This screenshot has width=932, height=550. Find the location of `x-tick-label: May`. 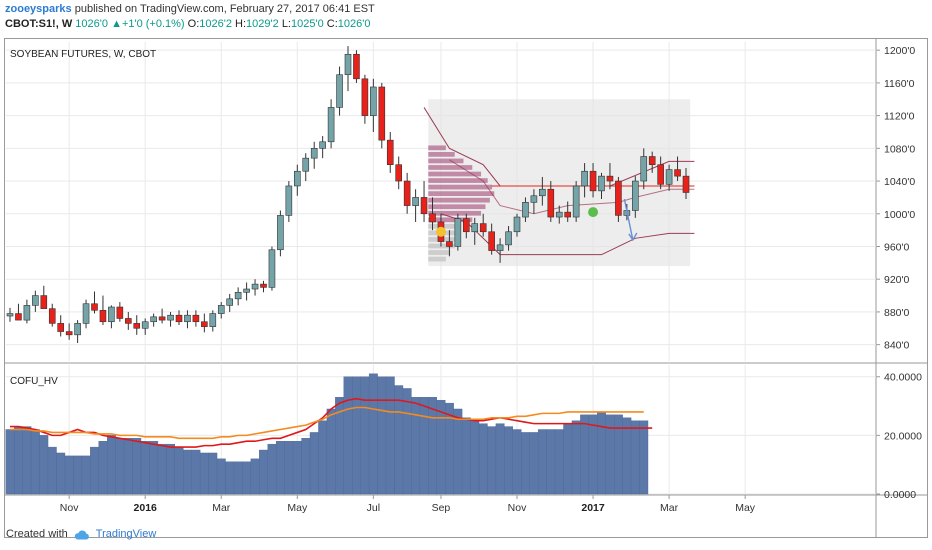

x-tick-label: May is located at coordinates (745, 508).